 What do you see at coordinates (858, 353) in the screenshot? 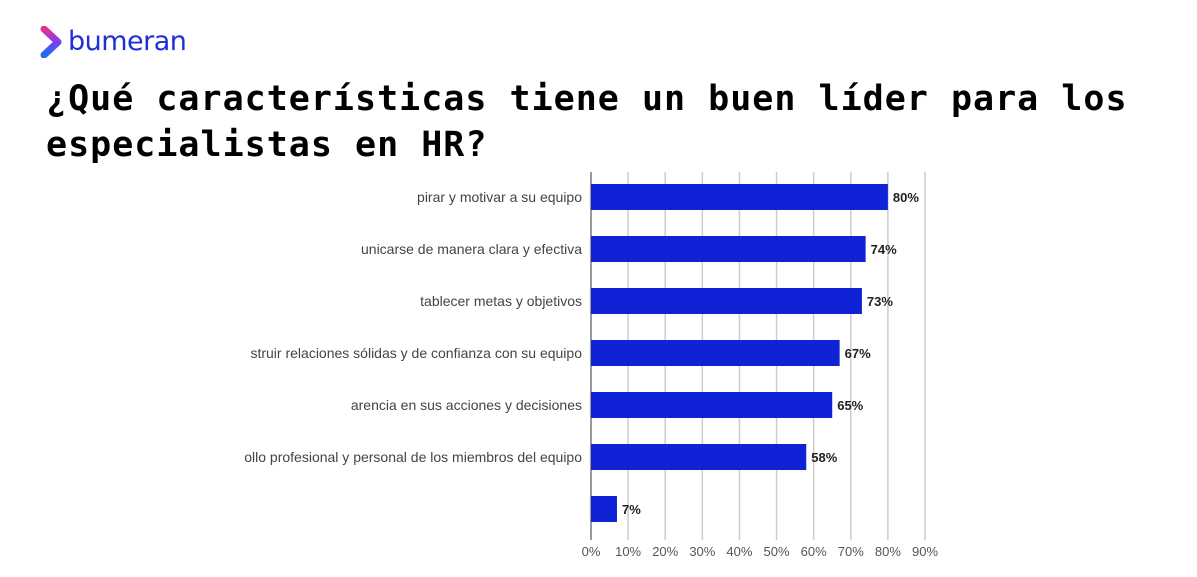
I see `data-label: 67%` at bounding box center [858, 353].